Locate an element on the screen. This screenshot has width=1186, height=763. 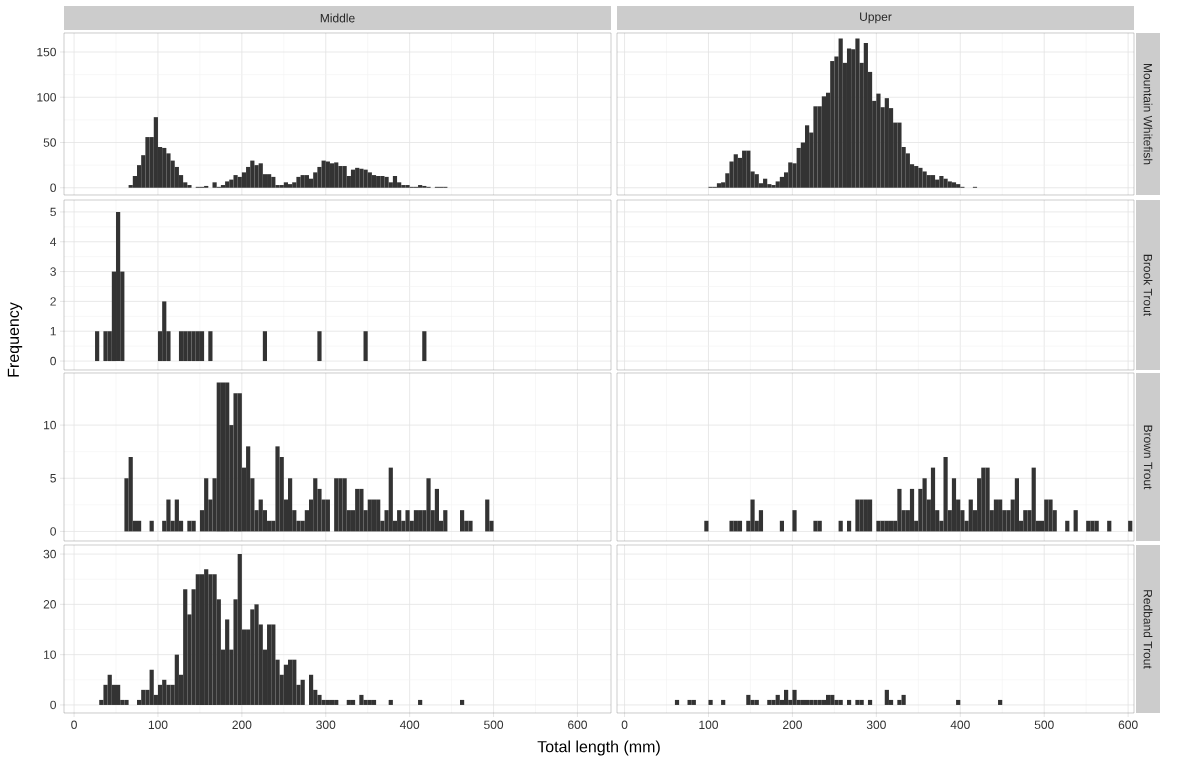
chart-title: Upper is located at coordinates (876, 18).